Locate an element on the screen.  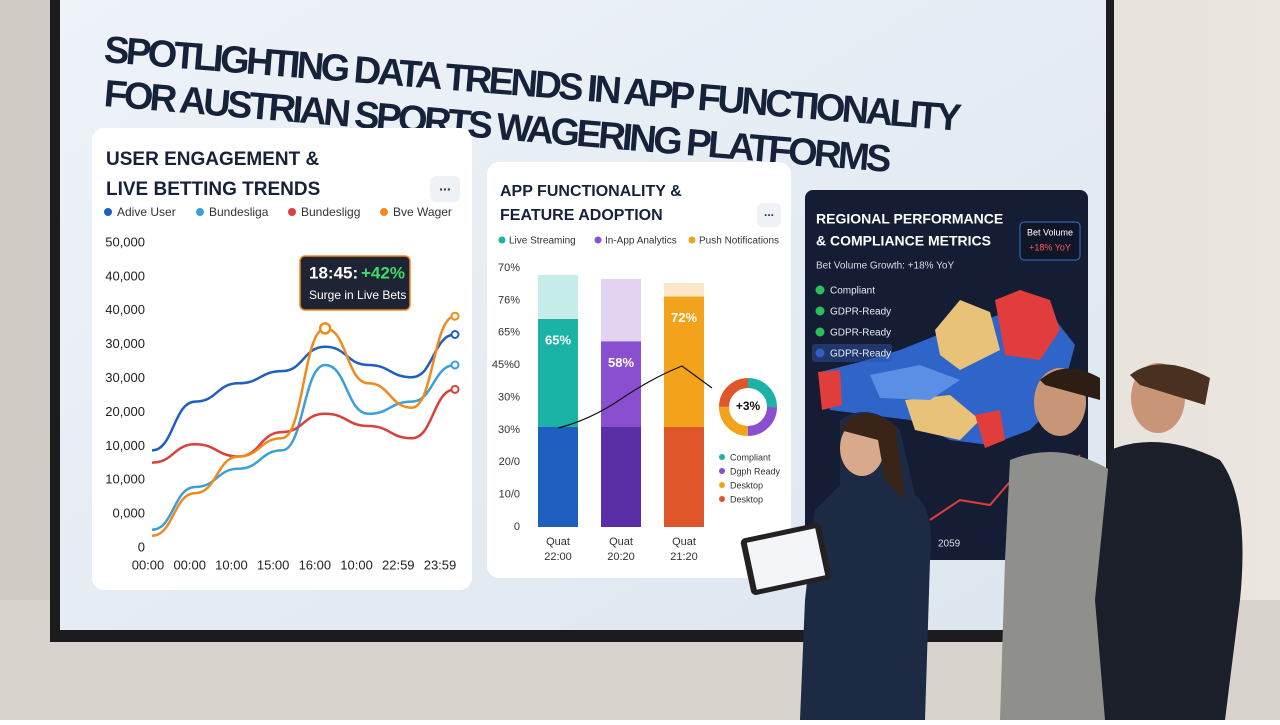
y-axis-label: 45%0 is located at coordinates (506, 365).